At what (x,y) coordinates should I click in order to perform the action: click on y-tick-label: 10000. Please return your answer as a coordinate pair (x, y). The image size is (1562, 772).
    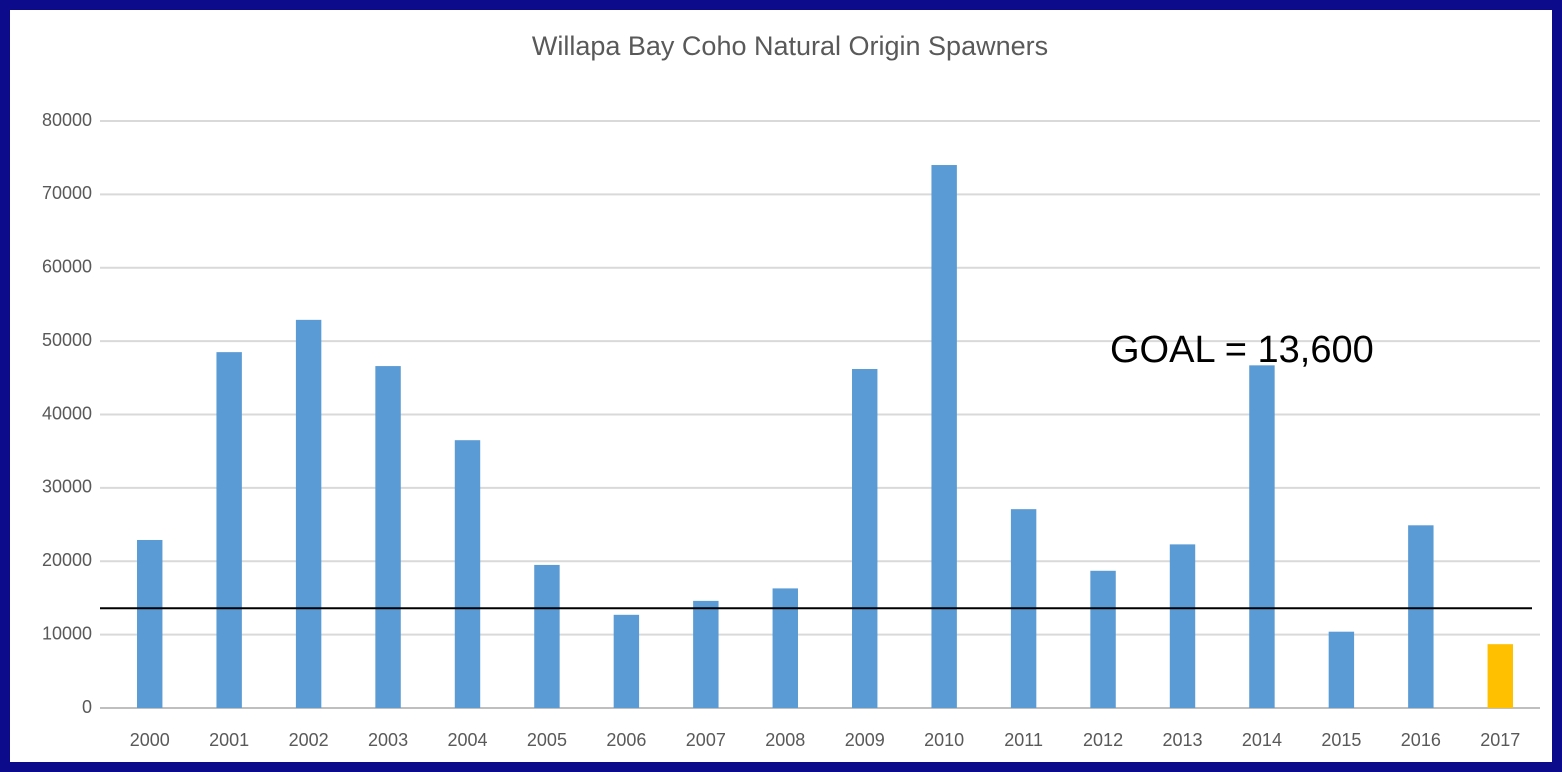
    Looking at the image, I should click on (67, 633).